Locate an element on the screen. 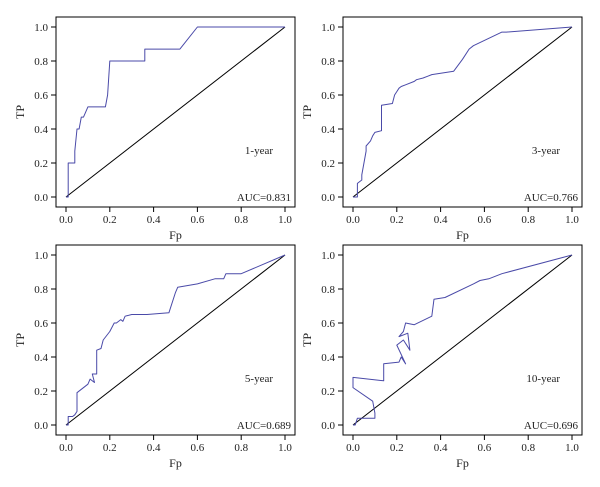 This screenshot has height=487, width=600. period-label: 3-year is located at coordinates (546, 151).